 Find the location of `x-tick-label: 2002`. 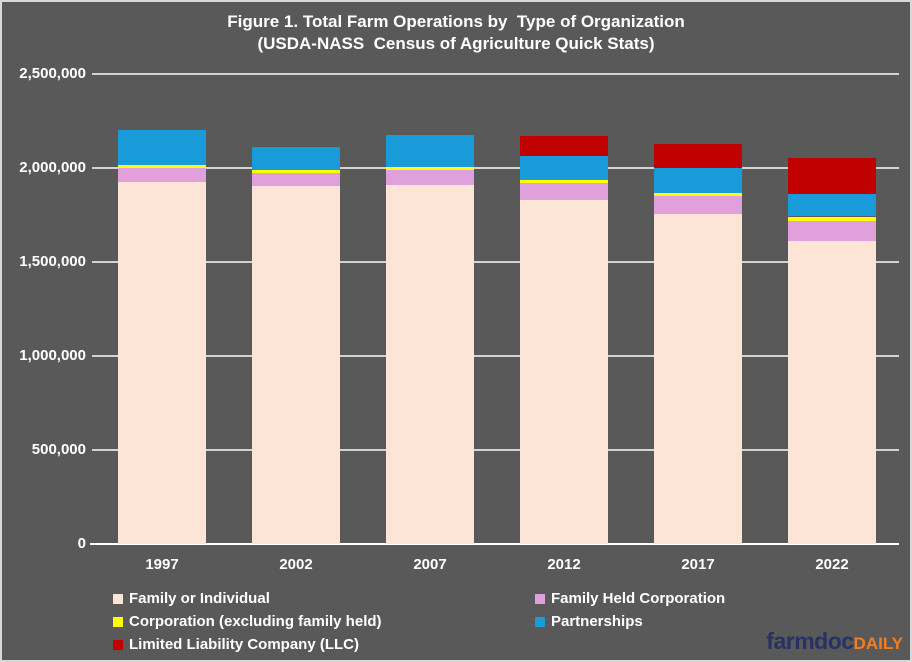

x-tick-label: 2002 is located at coordinates (296, 564).